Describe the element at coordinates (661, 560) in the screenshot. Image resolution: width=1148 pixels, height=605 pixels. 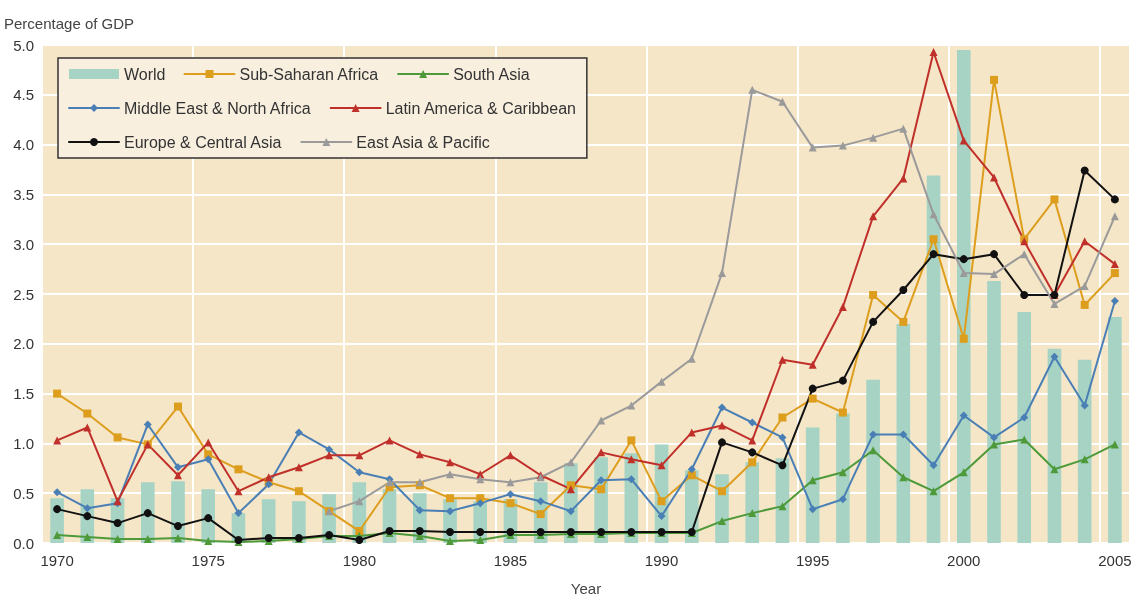
I see `x-tick-label: 1990` at that location.